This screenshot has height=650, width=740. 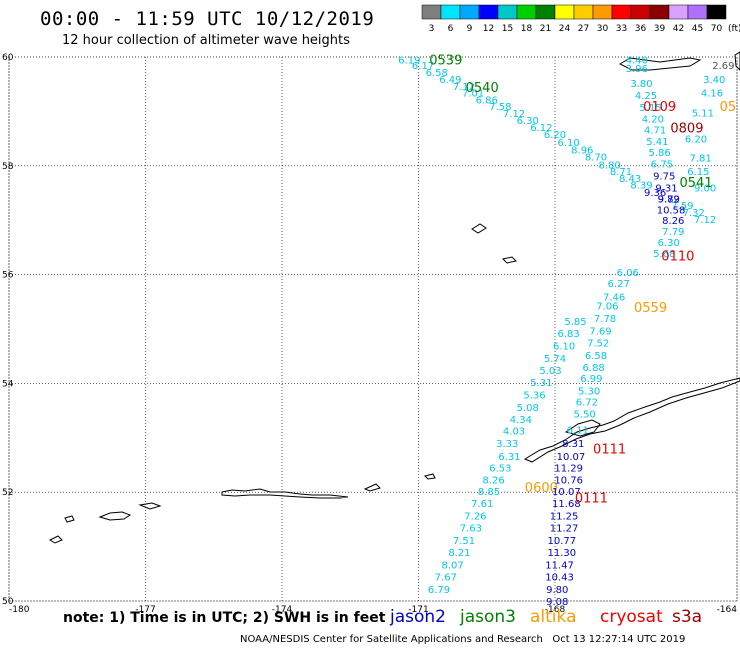 I want to click on wave-height-value: 7.32, so click(x=694, y=213).